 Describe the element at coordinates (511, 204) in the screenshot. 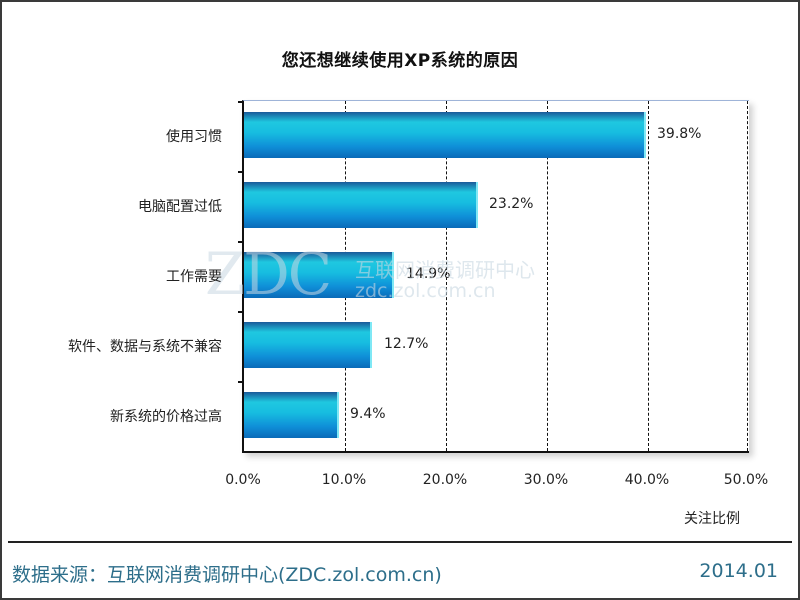

I see `value-label-1: 23.2%` at that location.